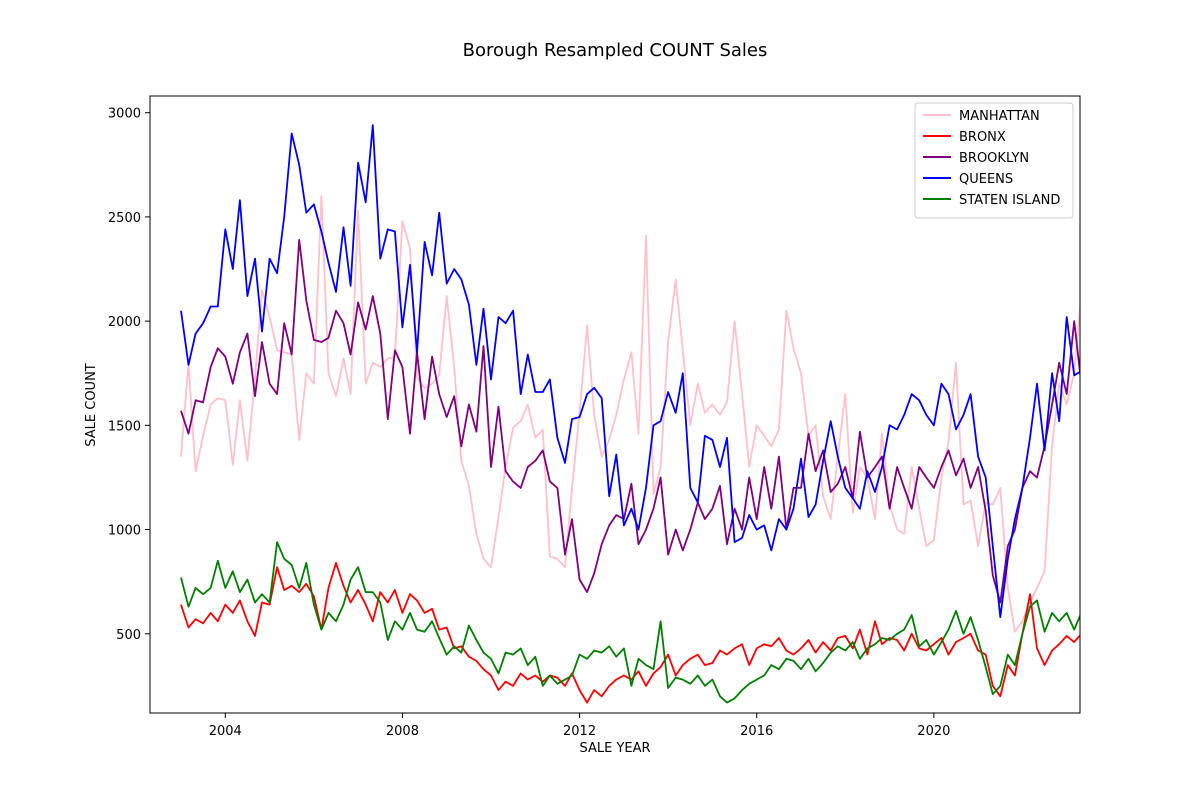 This screenshot has height=804, width=1200. Describe the element at coordinates (1009, 200) in the screenshot. I see `legend-label-staten-island: STATEN ISLAND` at that location.